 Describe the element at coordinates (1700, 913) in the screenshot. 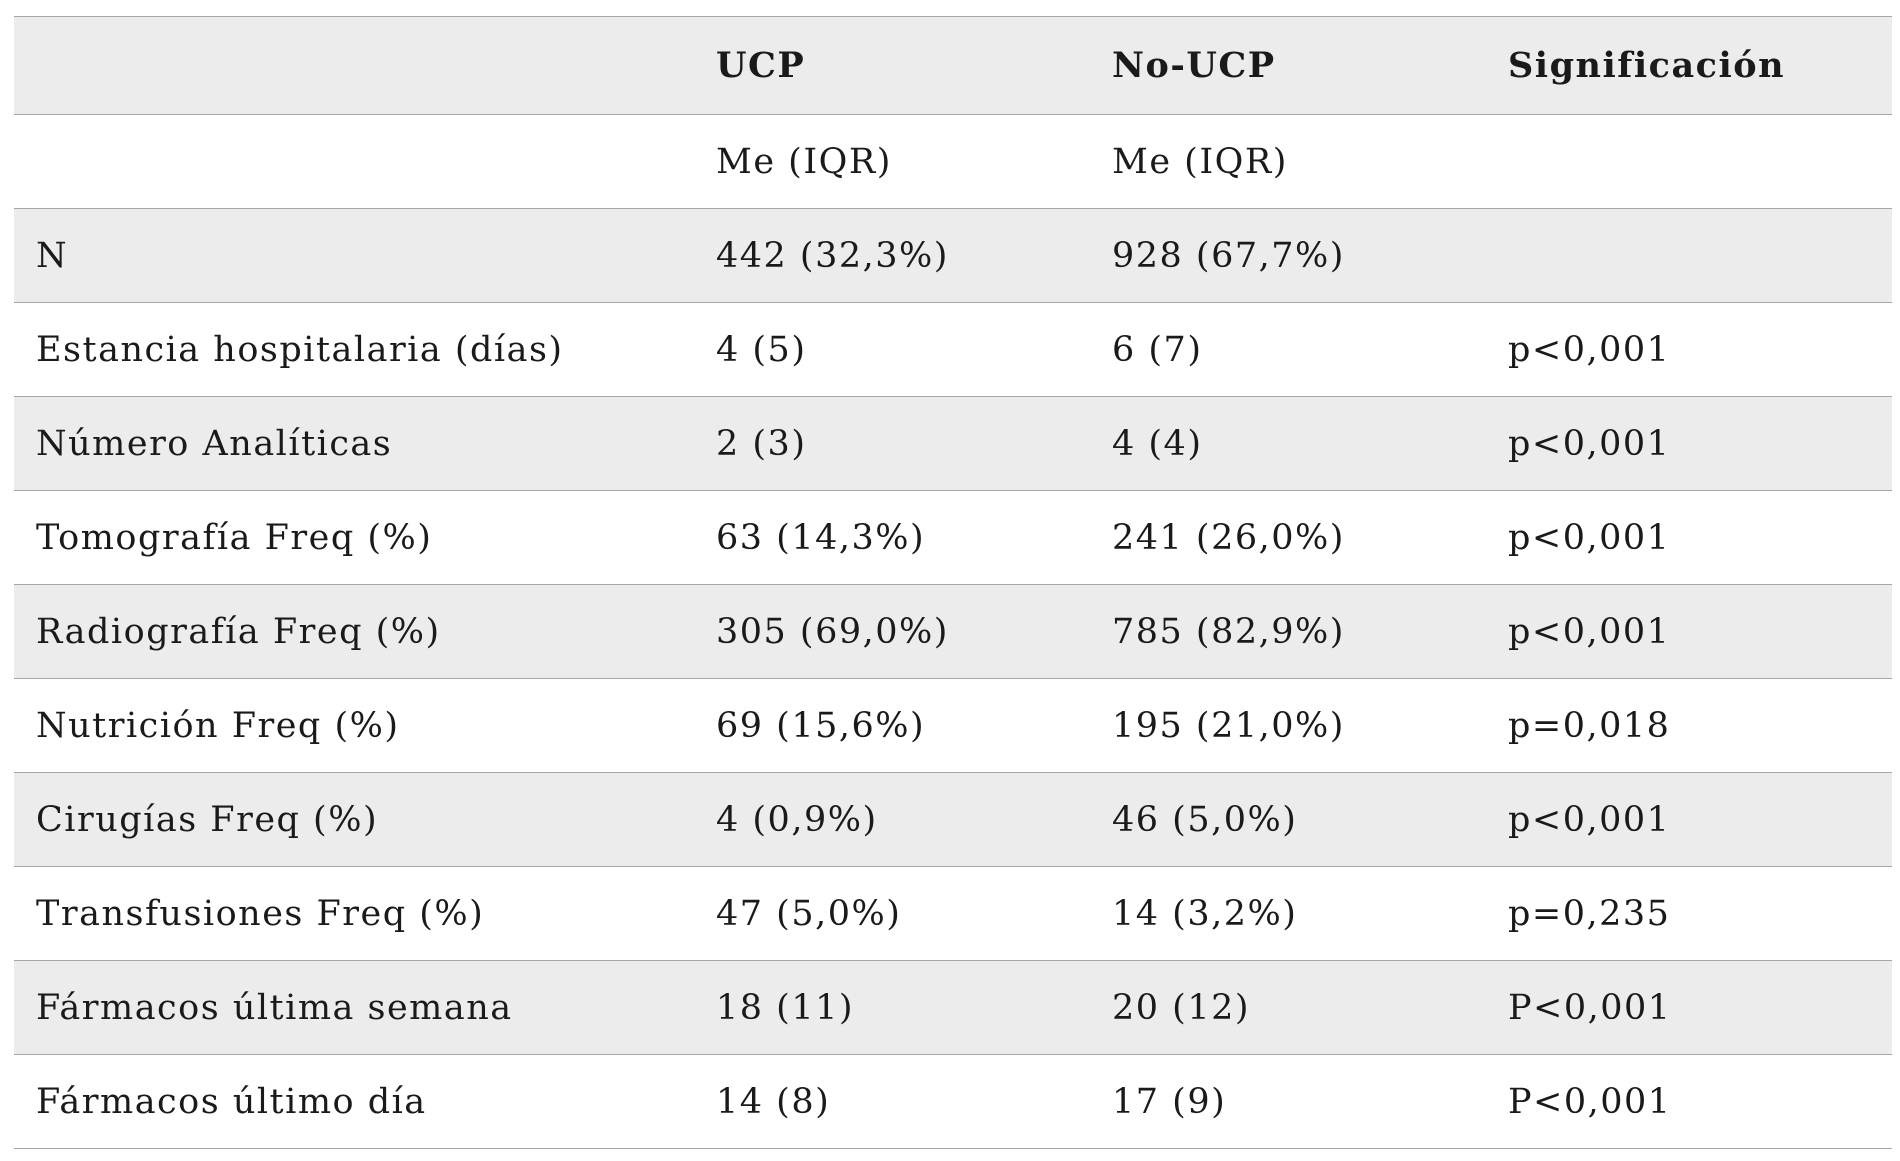

I see `significance-value: p=0,235` at that location.